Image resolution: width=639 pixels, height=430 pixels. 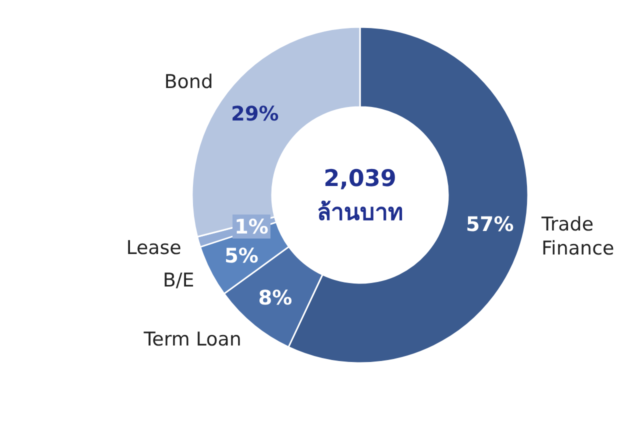 I want to click on slice-label: B/E, so click(x=178, y=280).